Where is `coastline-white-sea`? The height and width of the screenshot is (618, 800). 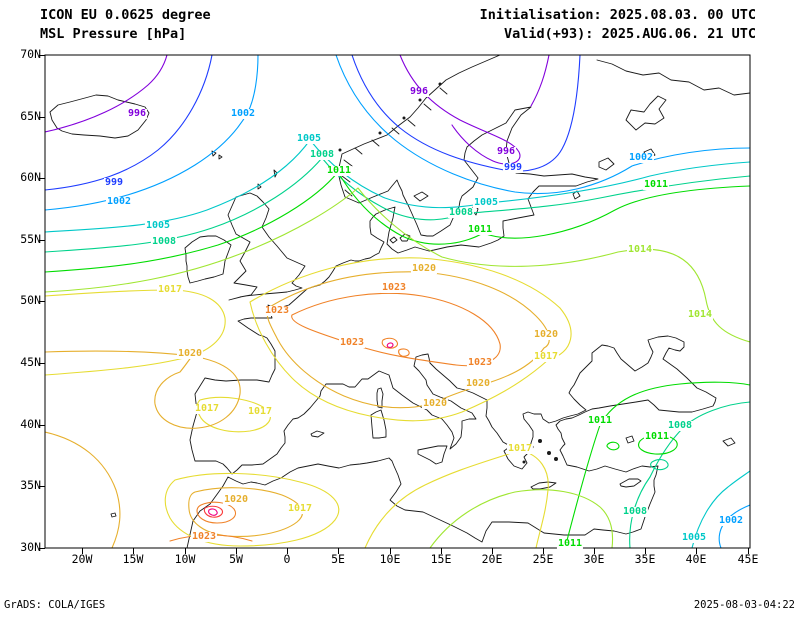 coastline-white-sea is located at coordinates (646, 113).